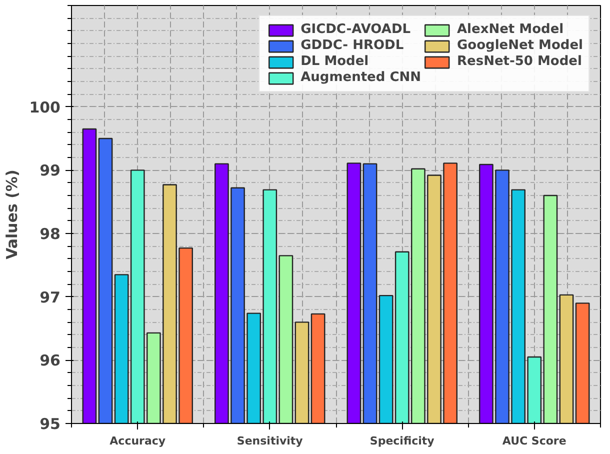 The image size is (610, 454). Describe the element at coordinates (12, 215) in the screenshot. I see `y-axis-title: Values (%)` at that location.